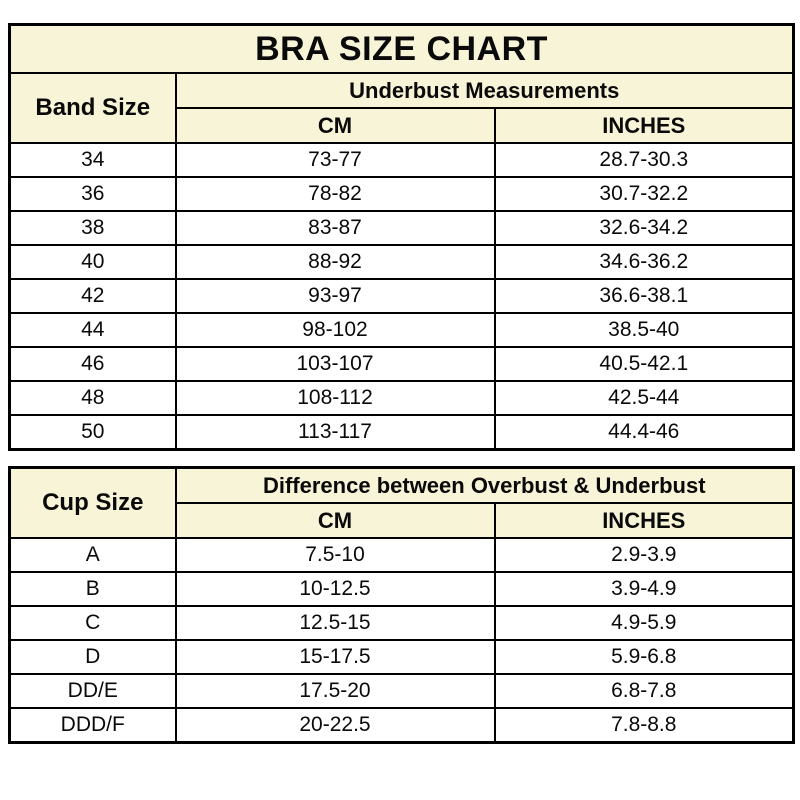  I want to click on inches-range-cell: 5.9-6.8, so click(644, 657).